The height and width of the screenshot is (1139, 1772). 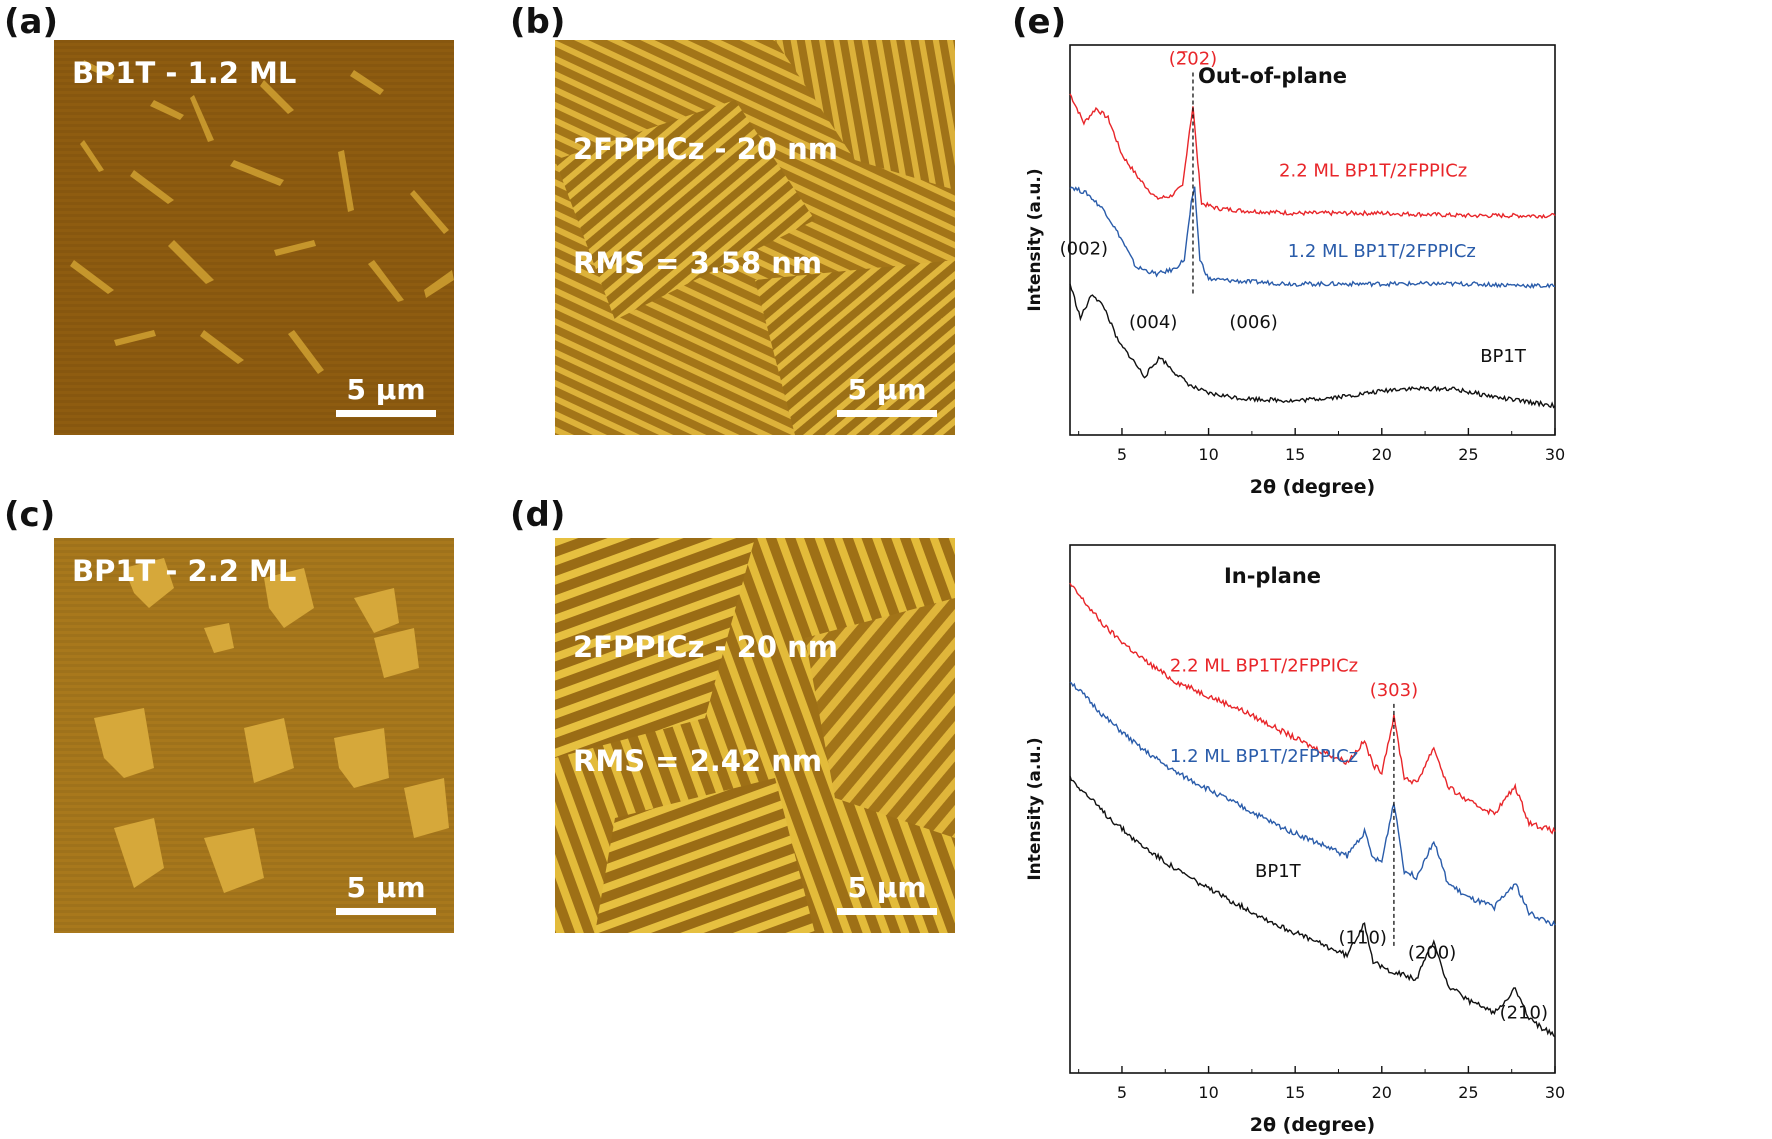 I want to click on peak-annotation: (200), so click(x=1432, y=952).